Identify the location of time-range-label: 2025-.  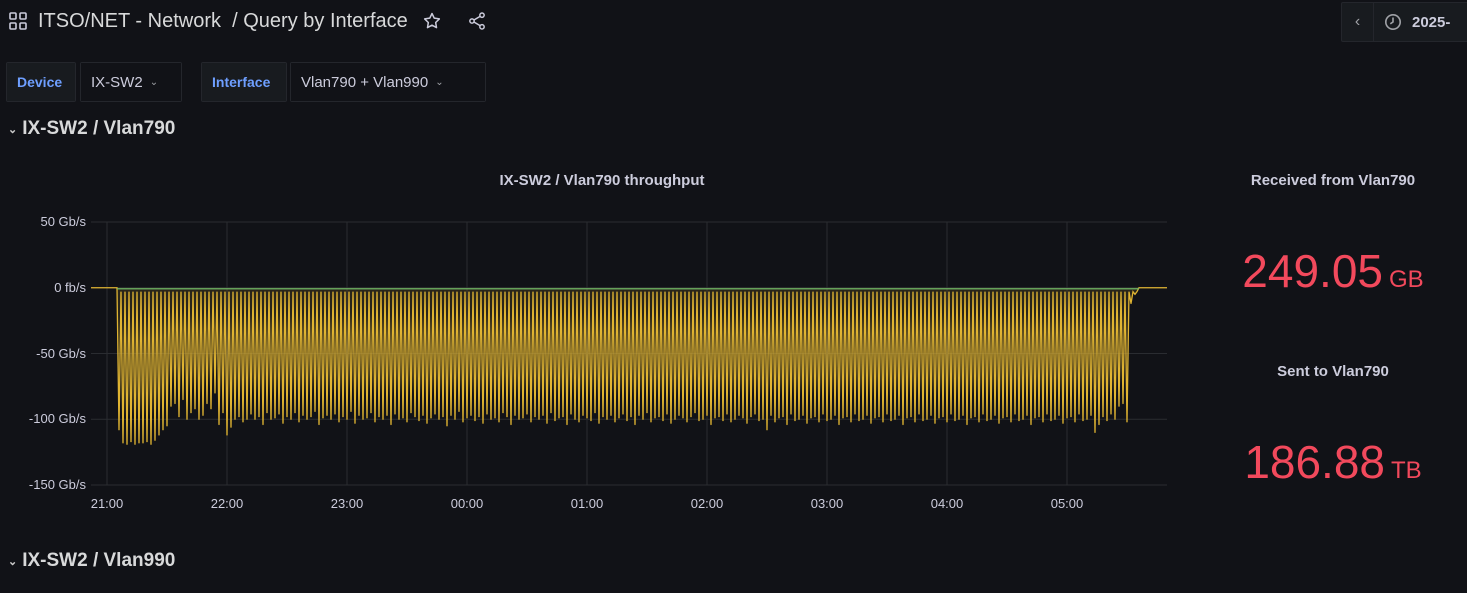
(1431, 22).